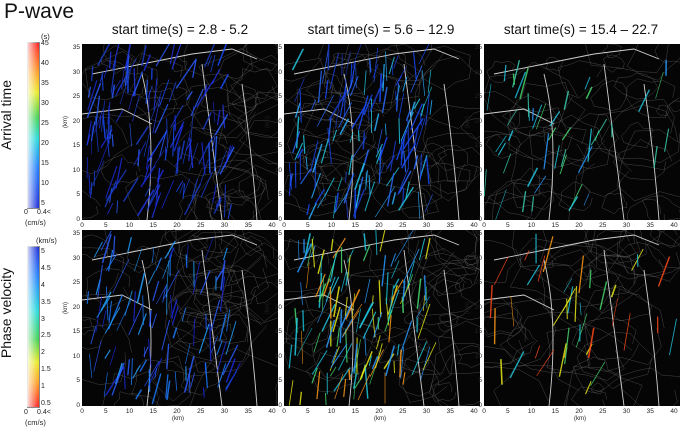  I want to click on column-title-1: start time(s) = 2.8 - 5.2, so click(180, 29).